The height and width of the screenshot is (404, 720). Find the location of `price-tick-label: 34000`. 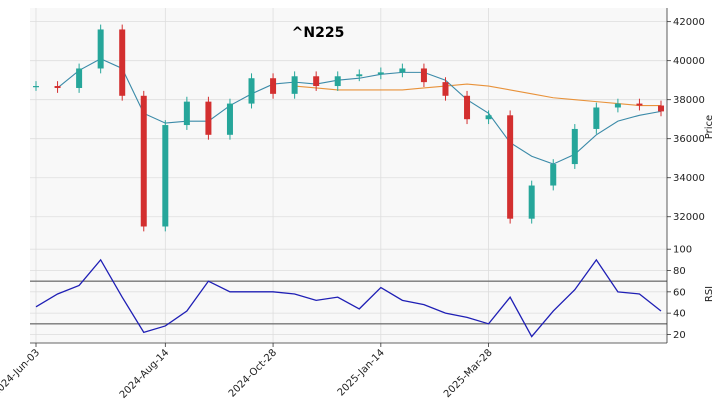

price-tick-label: 34000 is located at coordinates (689, 178).